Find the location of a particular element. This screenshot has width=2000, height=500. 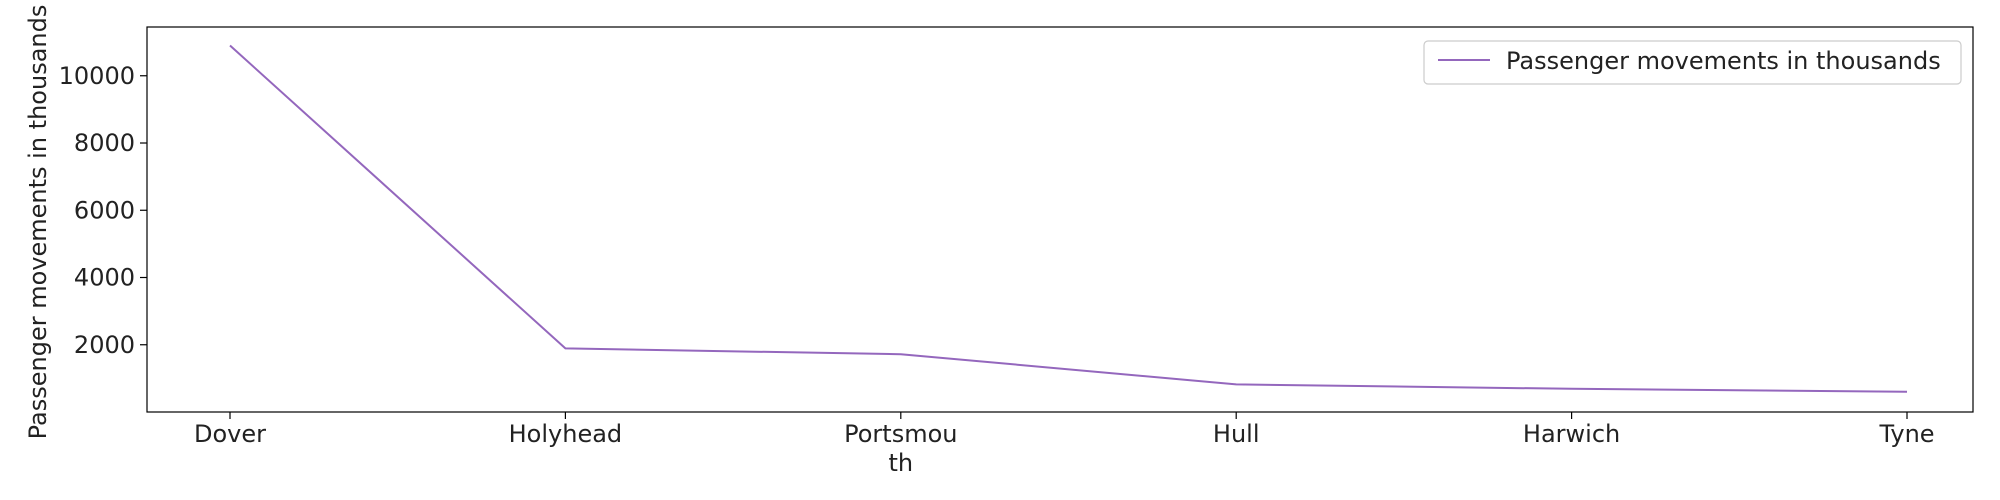

x-axis-ticks: Dover Holyhead Portsmou th Hull Harwich Tyne is located at coordinates (1064, 444).